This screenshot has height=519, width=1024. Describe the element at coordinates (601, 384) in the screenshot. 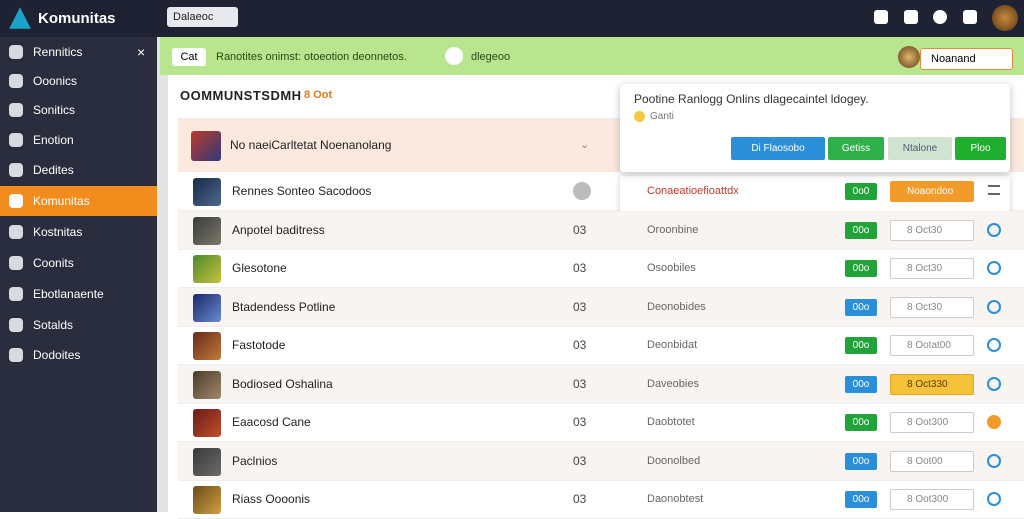

I see `table-row: Bodiosed Oshalina 03 Daveobies 00o 8 Oct330` at that location.